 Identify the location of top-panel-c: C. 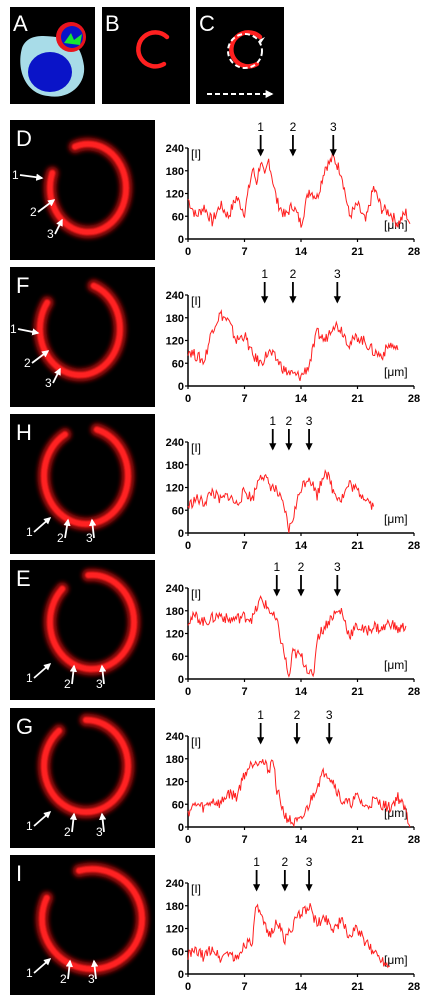
(240, 55).